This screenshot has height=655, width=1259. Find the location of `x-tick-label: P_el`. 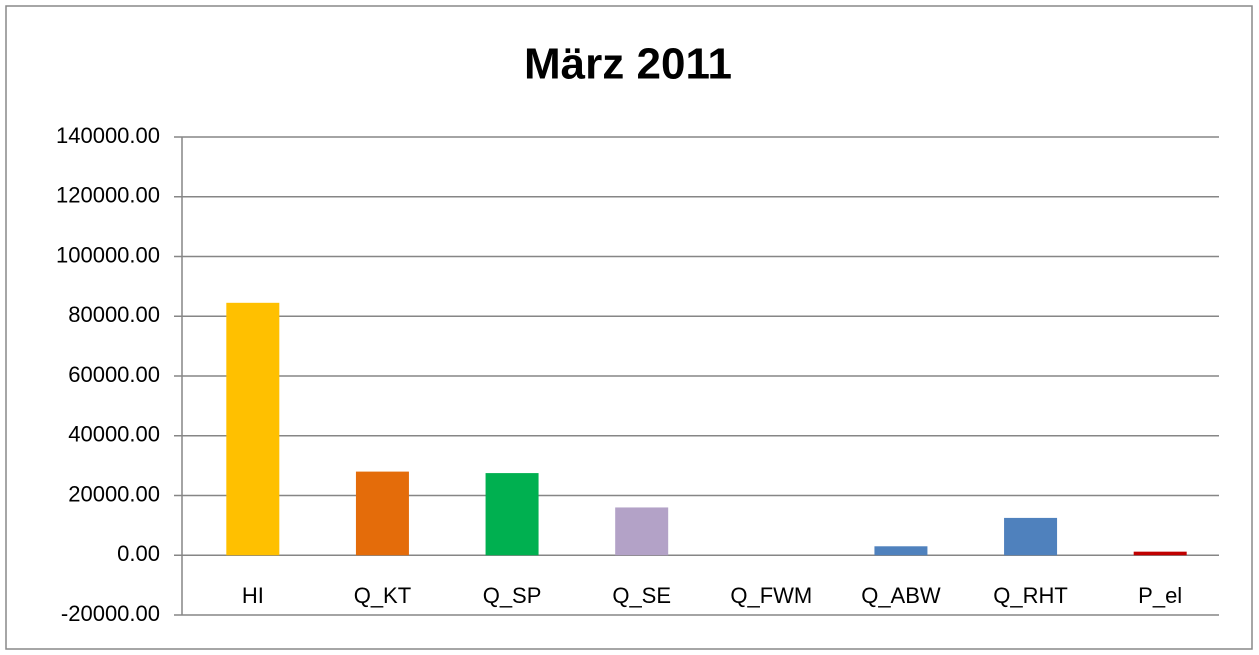

x-tick-label: P_el is located at coordinates (1160, 595).